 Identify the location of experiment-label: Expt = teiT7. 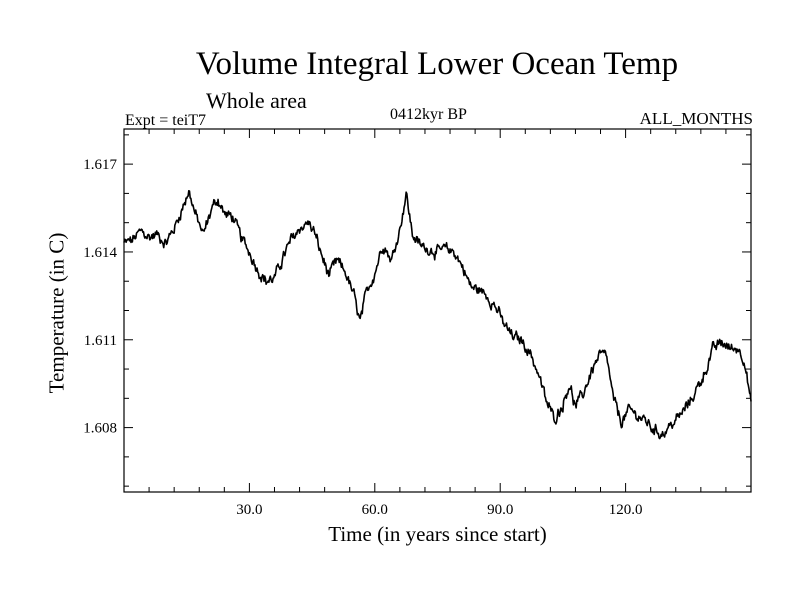
(166, 120).